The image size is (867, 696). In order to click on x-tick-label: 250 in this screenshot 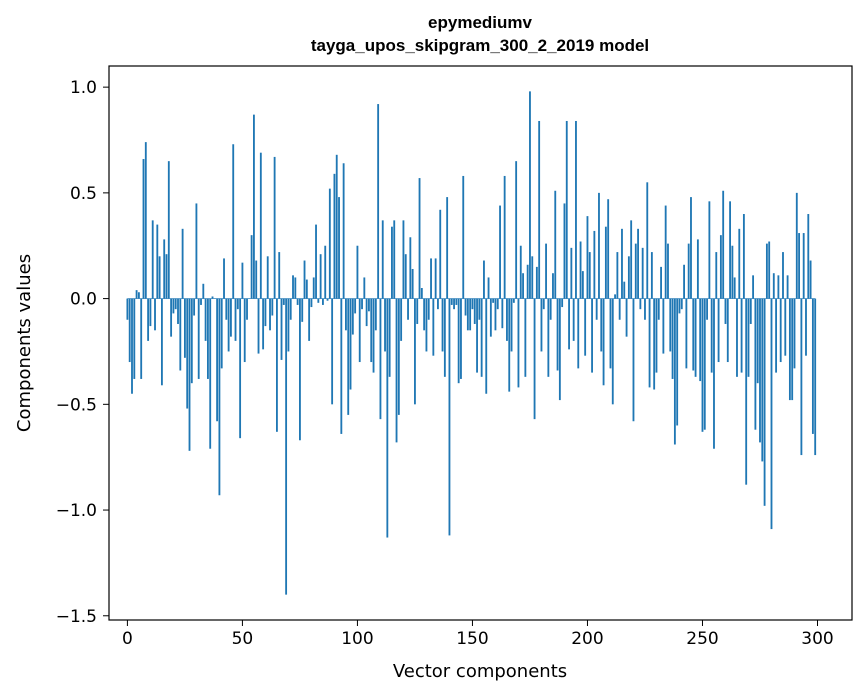, I will do `click(702, 639)`.